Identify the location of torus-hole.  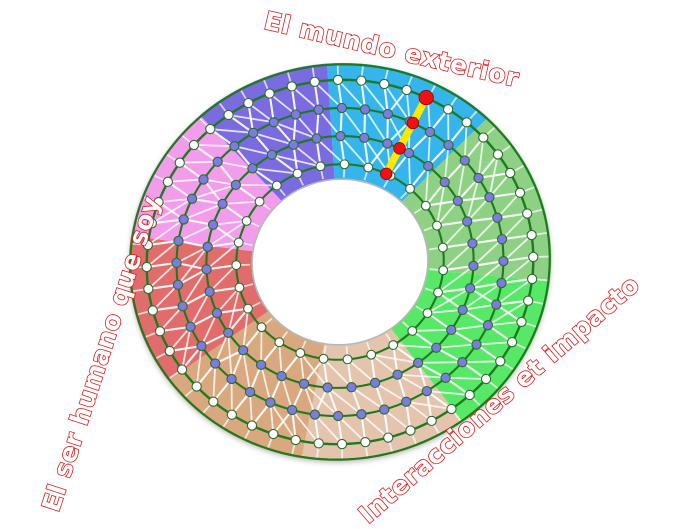
(340, 262).